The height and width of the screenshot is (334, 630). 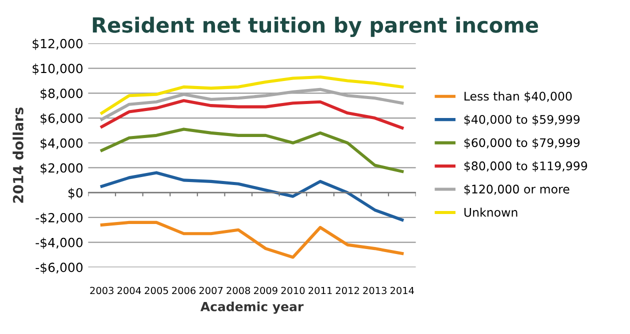 I want to click on y-tick-label: $4,000, so click(x=61, y=144).